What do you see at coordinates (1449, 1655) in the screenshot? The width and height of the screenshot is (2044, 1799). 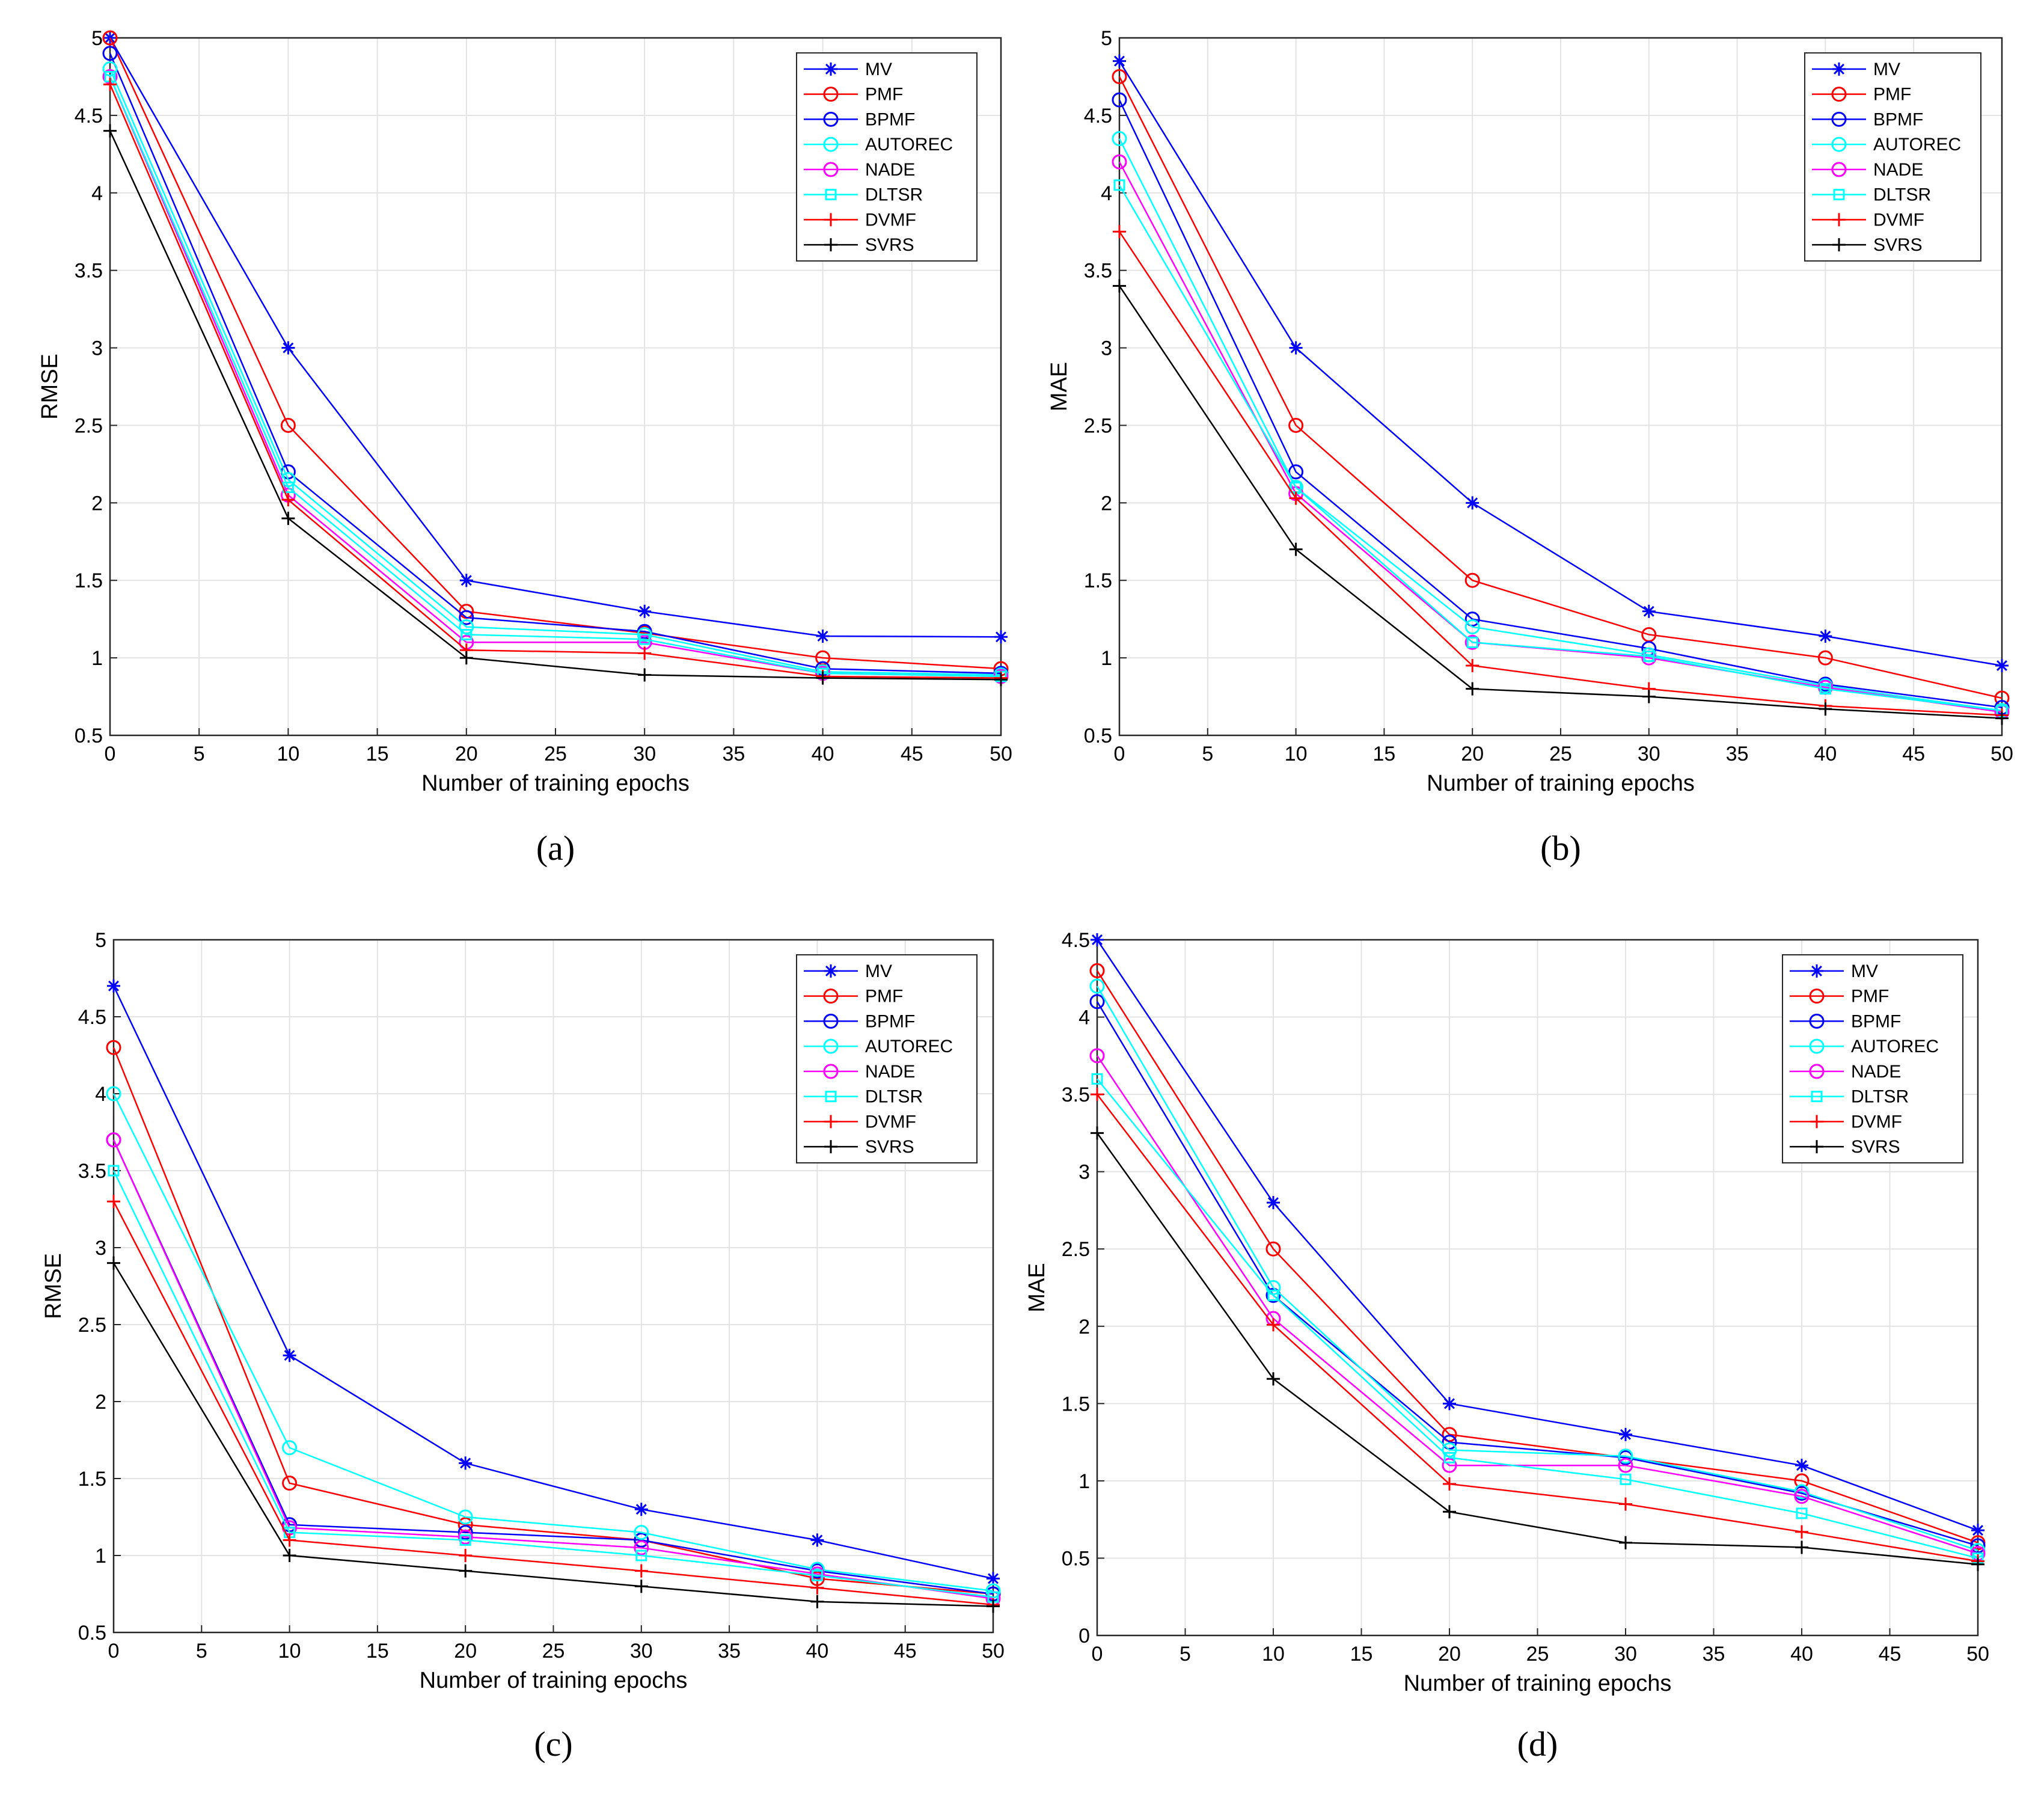 I see `panel-d-x-tick-label: 20` at bounding box center [1449, 1655].